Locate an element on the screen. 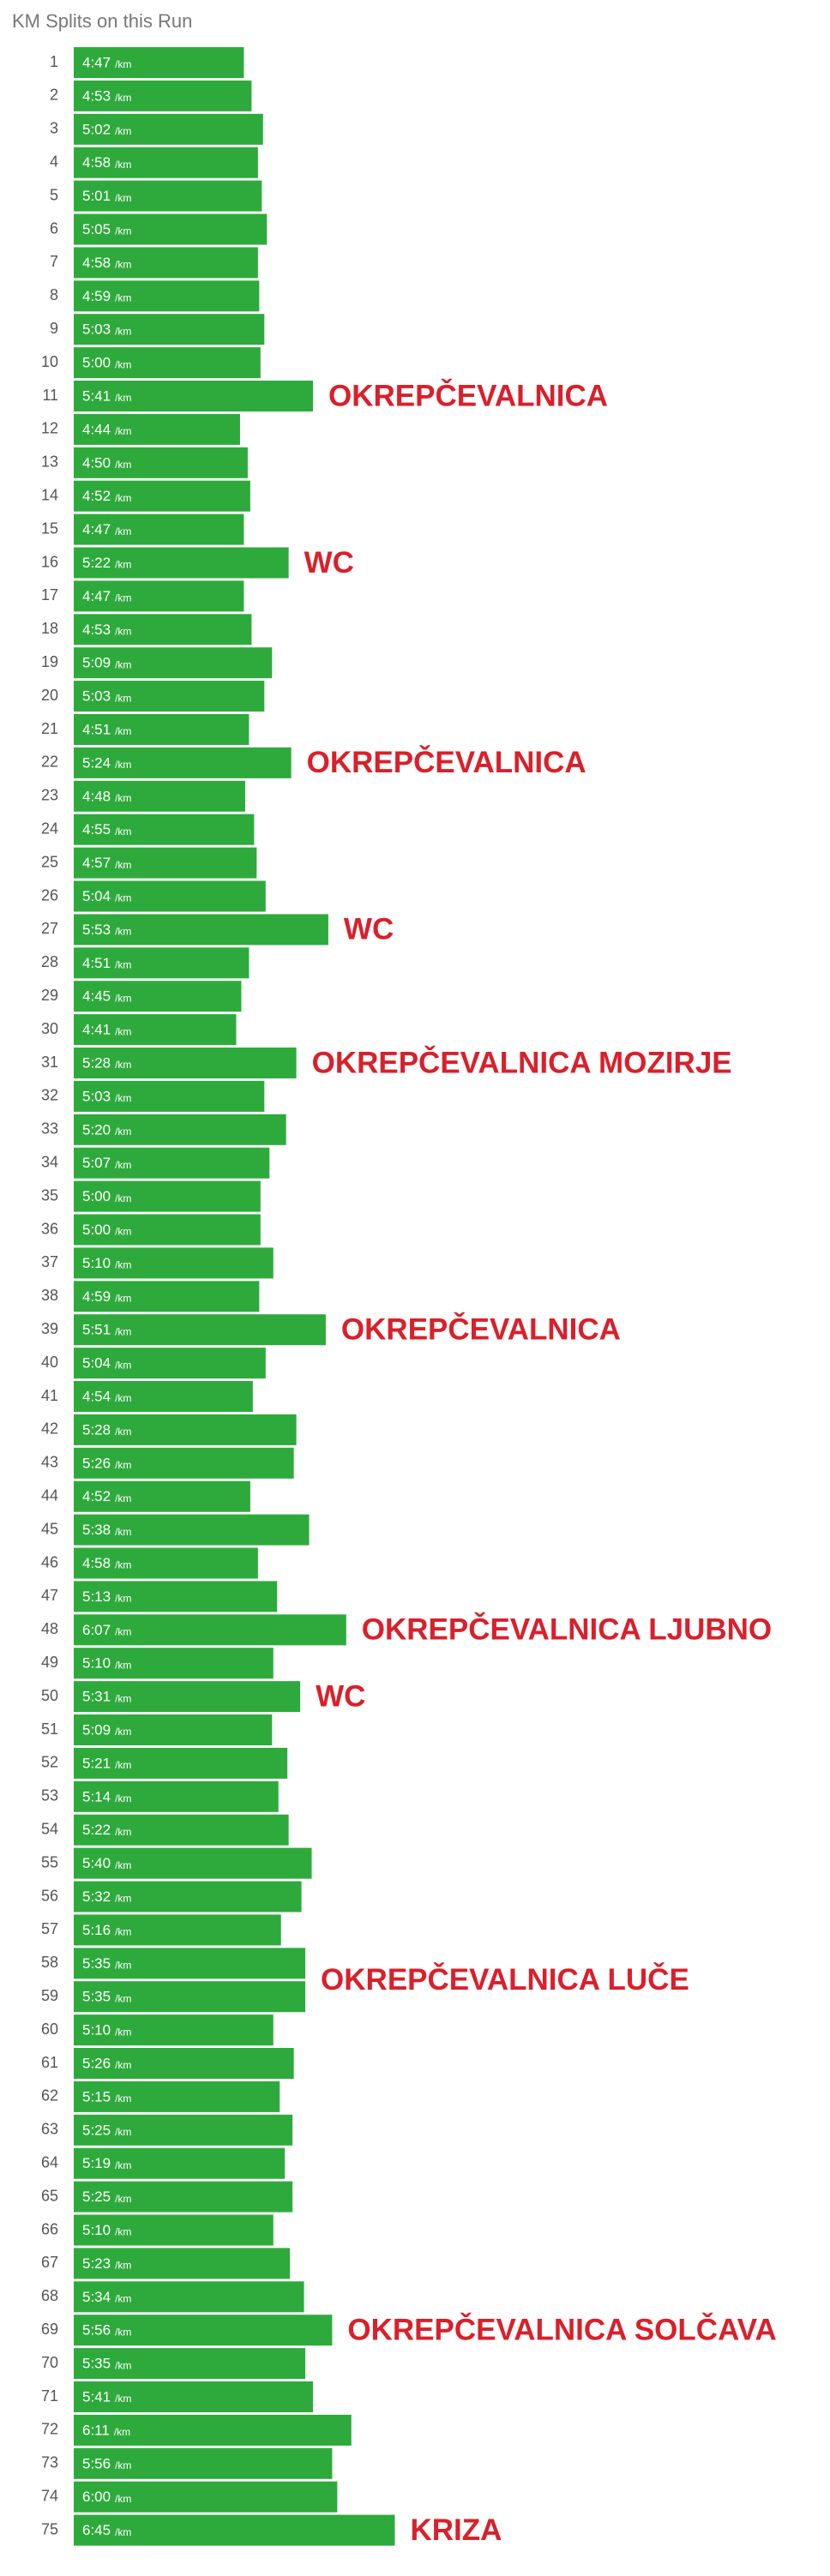  value-label: 5:26 is located at coordinates (96, 1463).